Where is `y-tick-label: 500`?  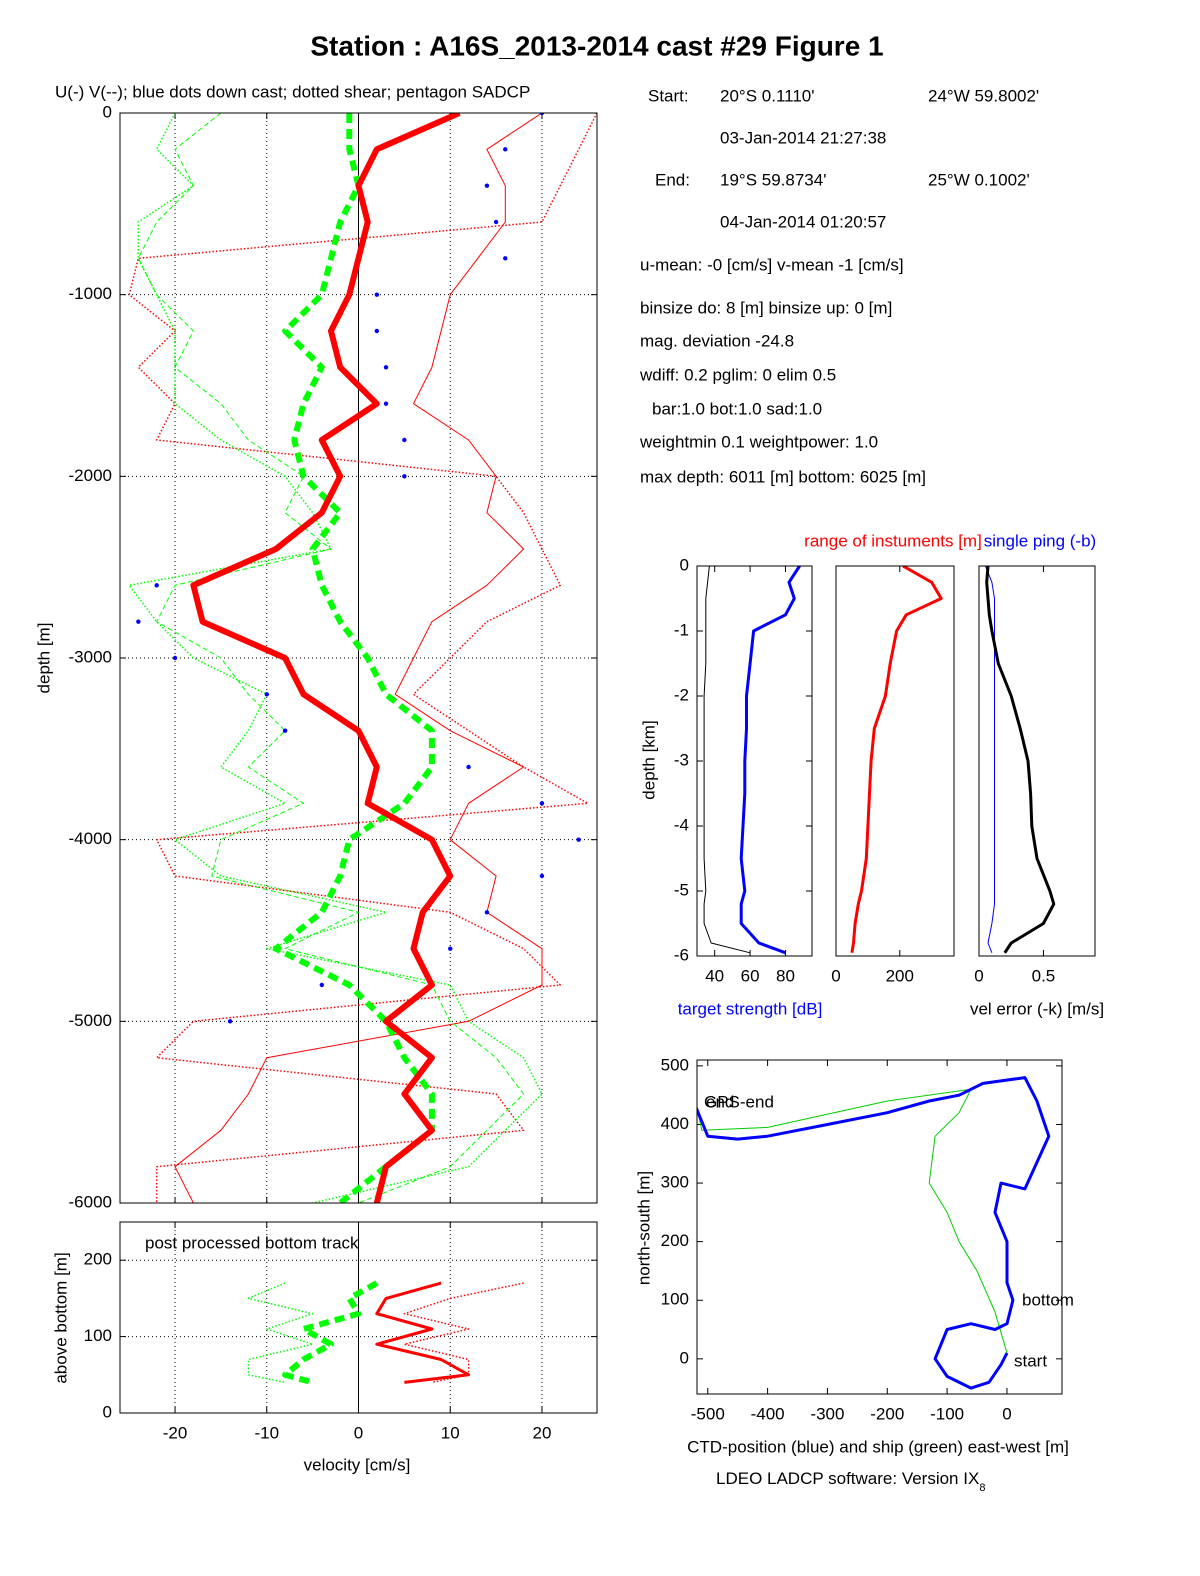 y-tick-label: 500 is located at coordinates (675, 1064).